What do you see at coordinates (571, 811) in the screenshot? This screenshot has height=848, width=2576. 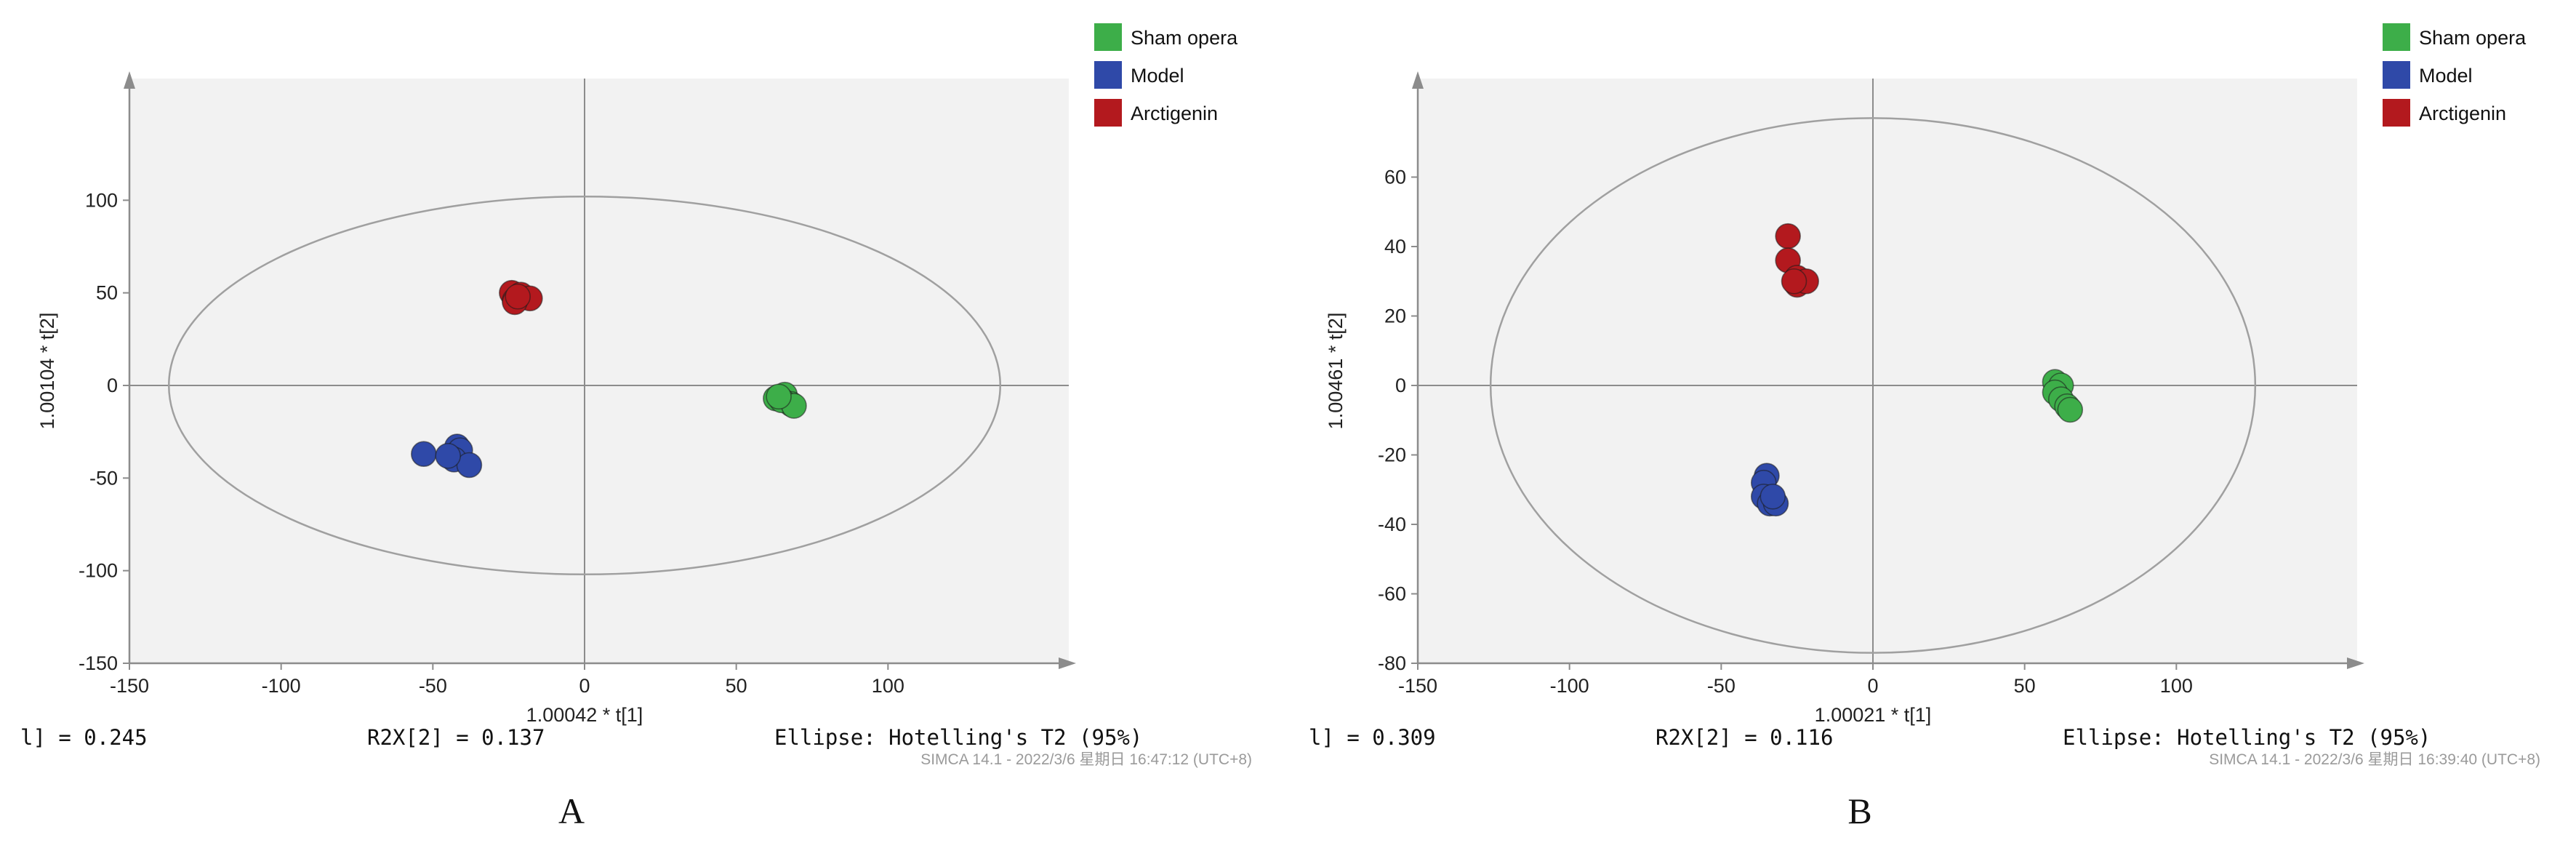 I see `panel-label: A` at bounding box center [571, 811].